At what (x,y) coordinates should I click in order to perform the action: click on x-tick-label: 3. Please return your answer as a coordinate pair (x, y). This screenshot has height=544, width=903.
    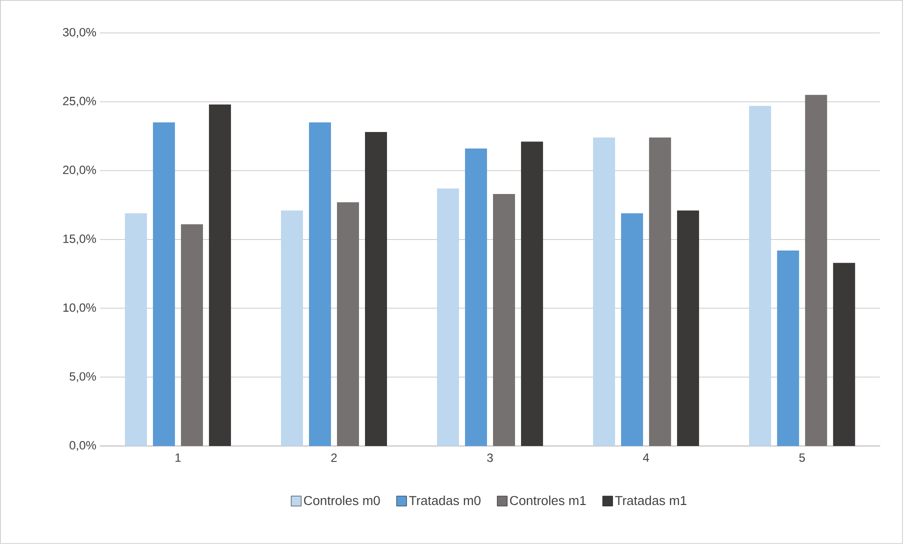
    Looking at the image, I should click on (490, 458).